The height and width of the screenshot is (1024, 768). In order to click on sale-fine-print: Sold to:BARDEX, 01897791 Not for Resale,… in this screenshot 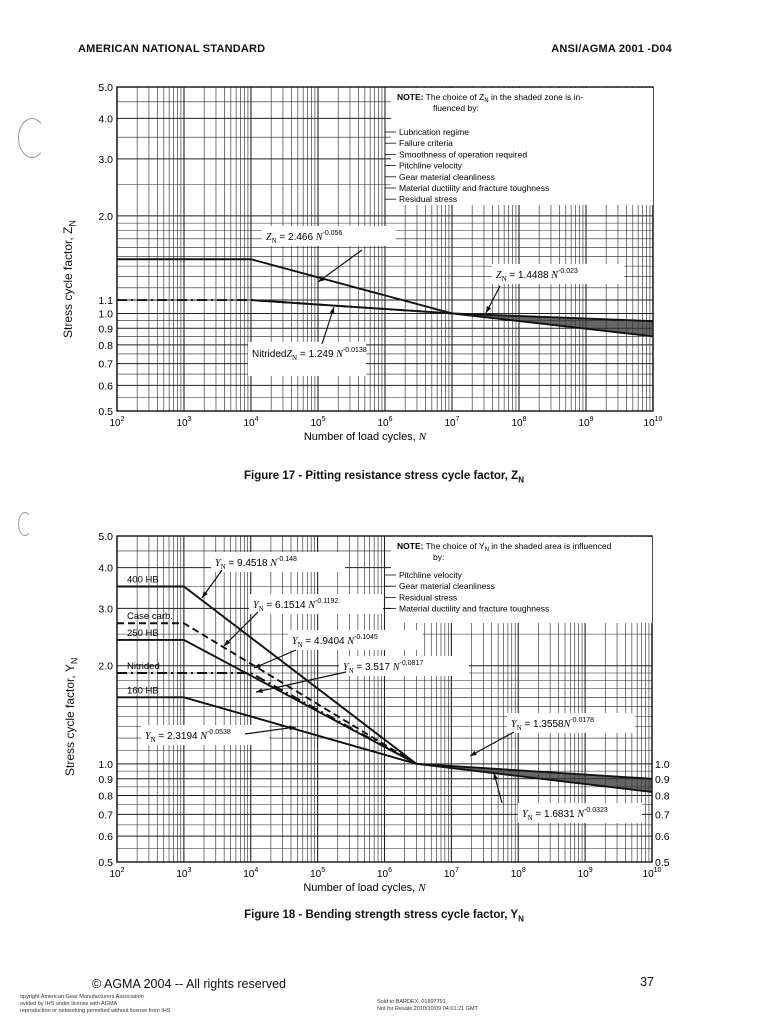, I will do `click(427, 1005)`.